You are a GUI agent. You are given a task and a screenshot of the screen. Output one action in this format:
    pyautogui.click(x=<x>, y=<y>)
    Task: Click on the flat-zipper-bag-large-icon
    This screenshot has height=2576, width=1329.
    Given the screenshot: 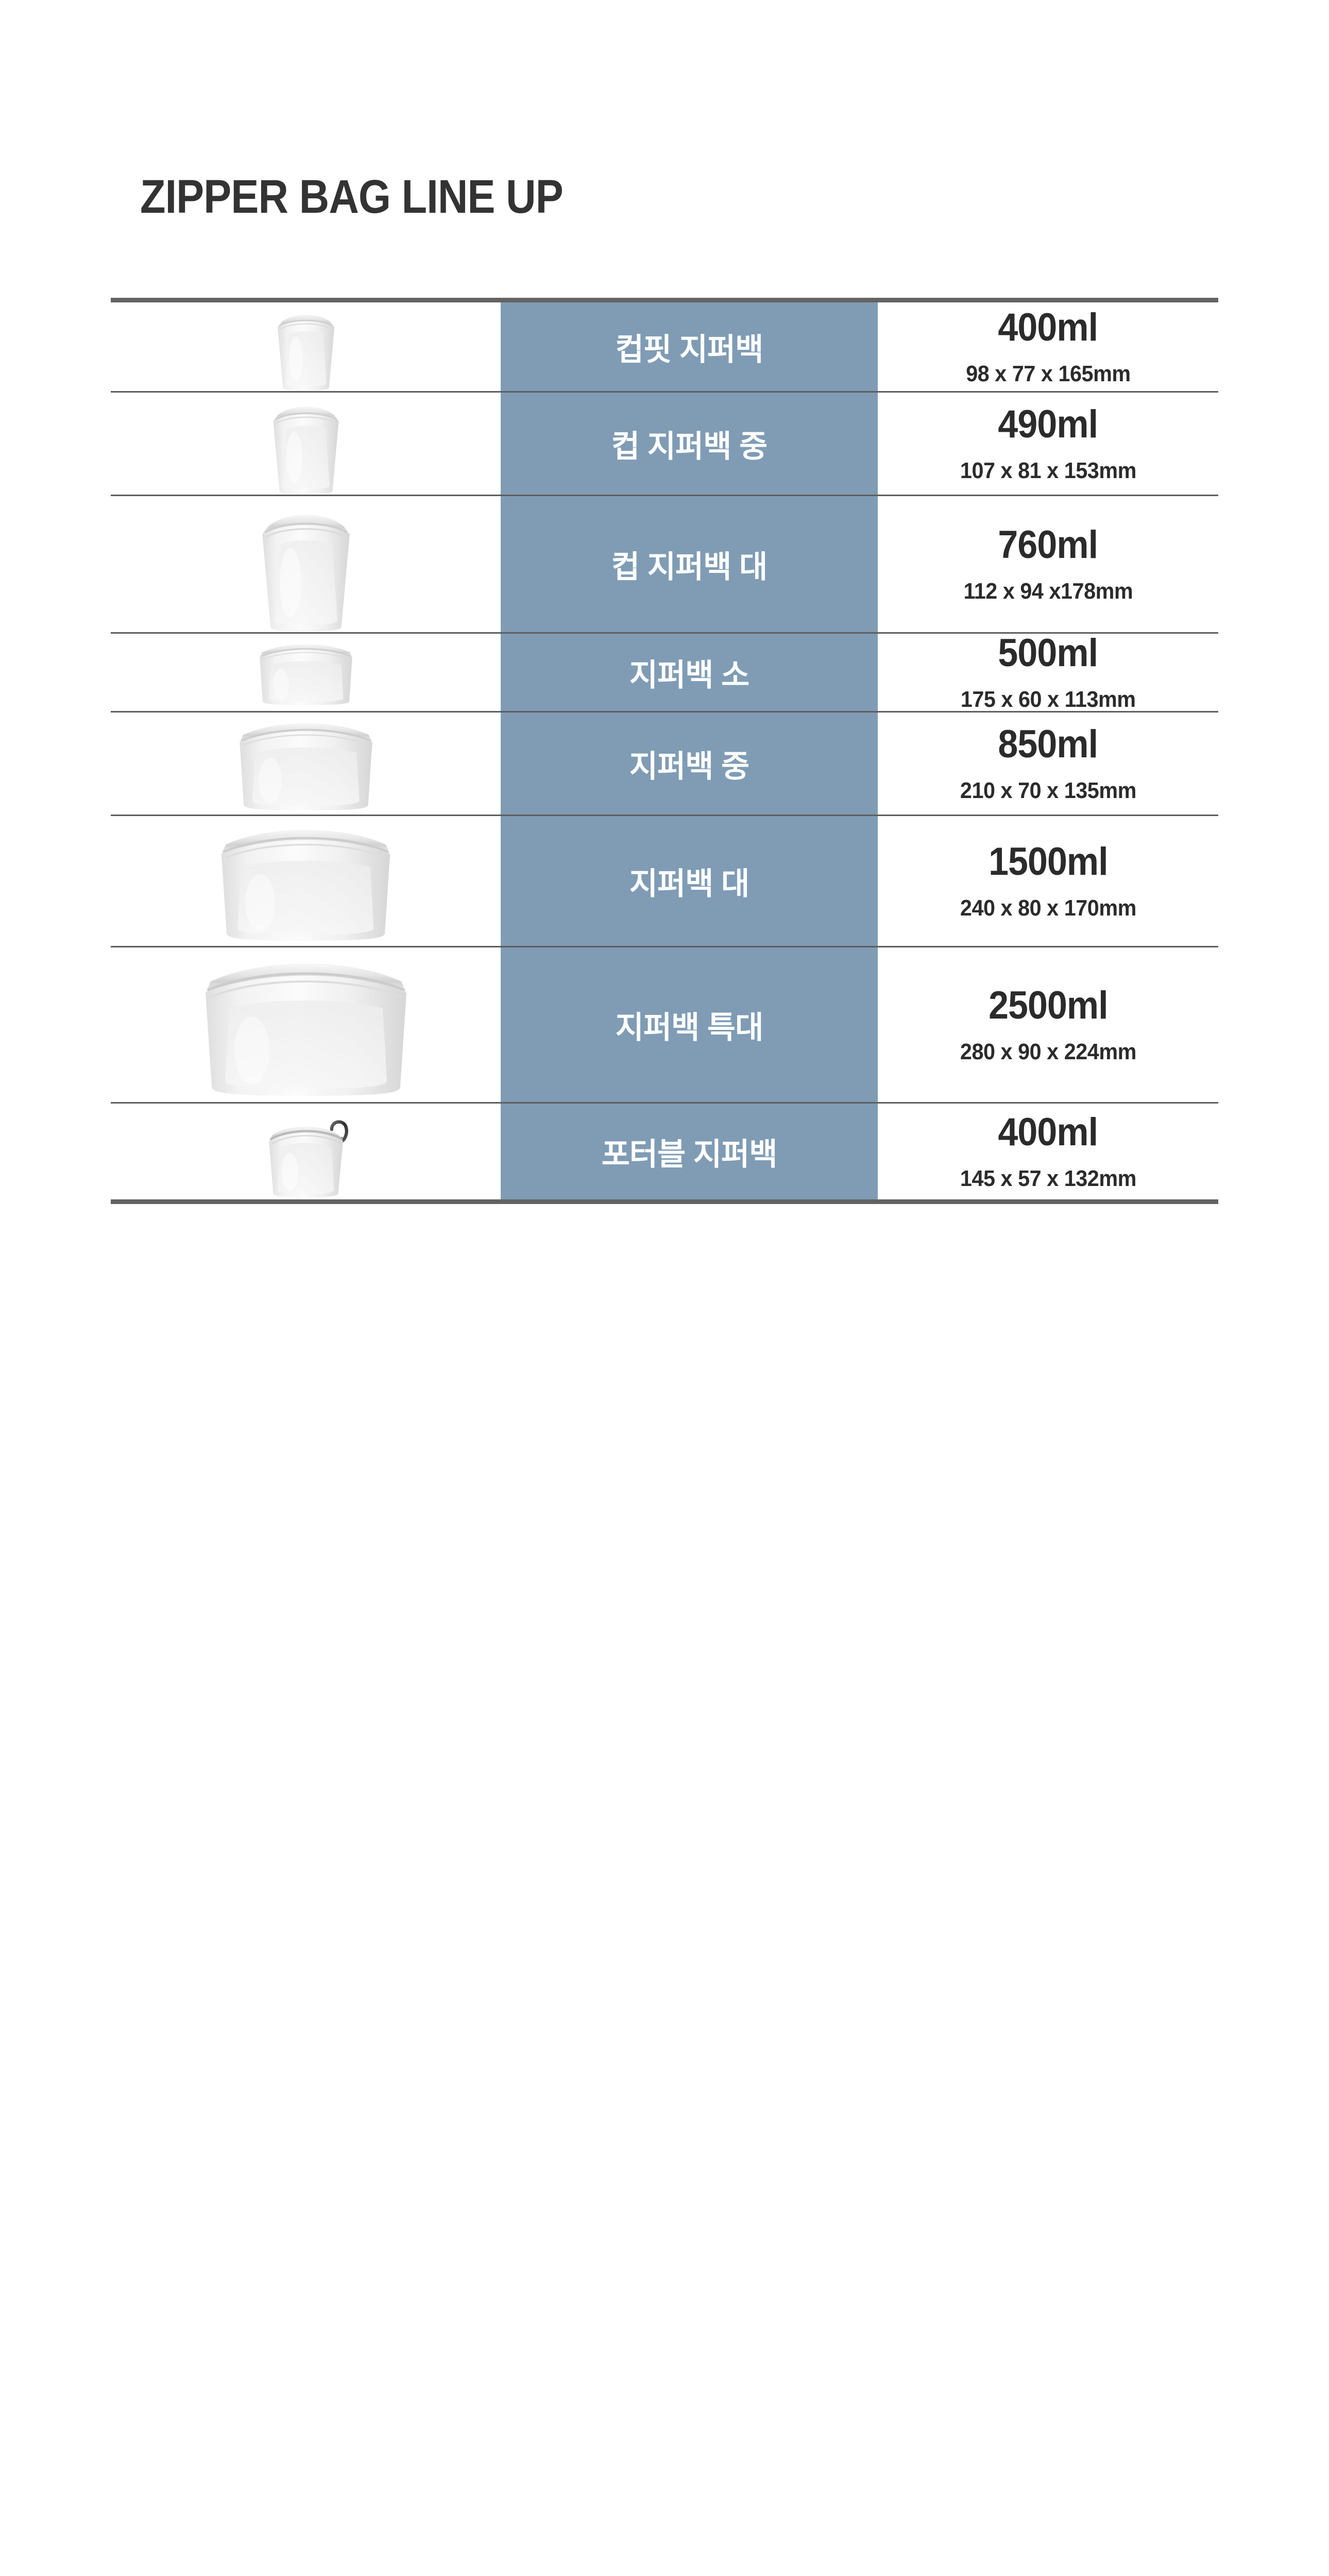 What is the action you would take?
    pyautogui.click(x=306, y=881)
    